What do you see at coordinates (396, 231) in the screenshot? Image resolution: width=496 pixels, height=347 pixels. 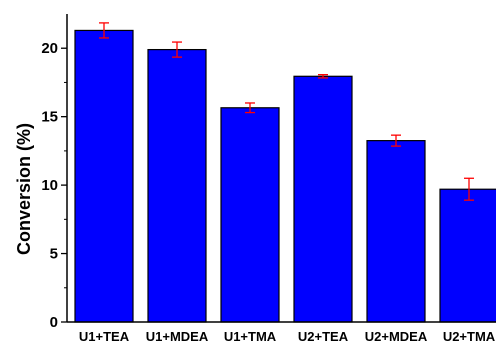 I see `bar-U2+MDEA` at bounding box center [396, 231].